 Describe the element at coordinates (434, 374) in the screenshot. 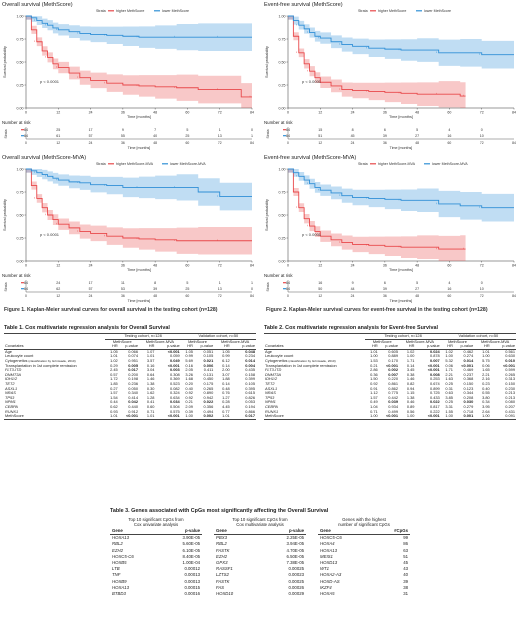

I see `p-value: 0.008` at that location.